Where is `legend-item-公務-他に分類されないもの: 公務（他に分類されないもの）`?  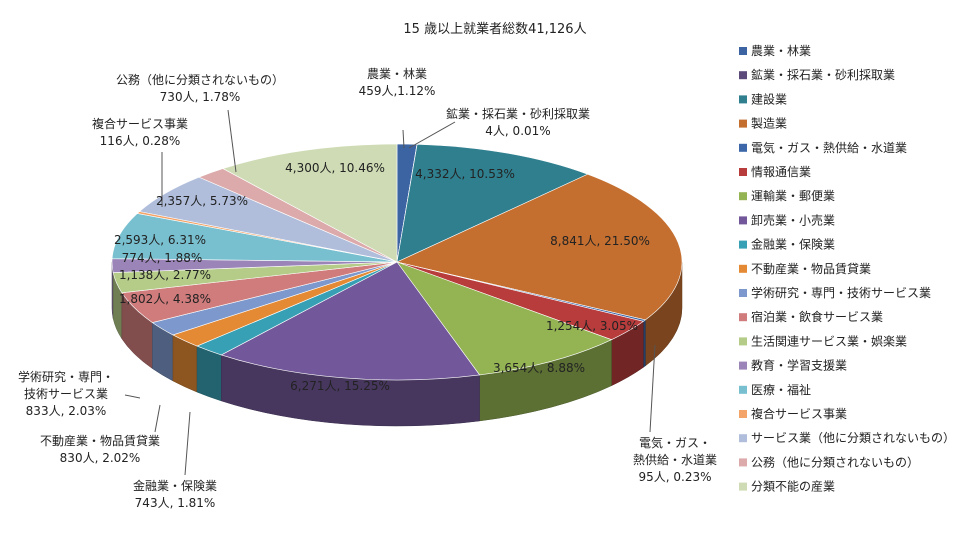 legend-item-公務-他に分類されないもの: 公務（他に分類されないもの） is located at coordinates (829, 462).